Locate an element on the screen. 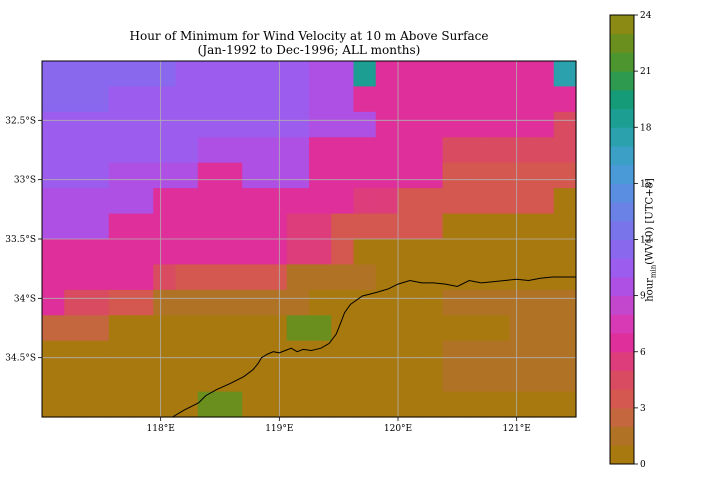  colorbar-tick-label: 15 is located at coordinates (646, 184).